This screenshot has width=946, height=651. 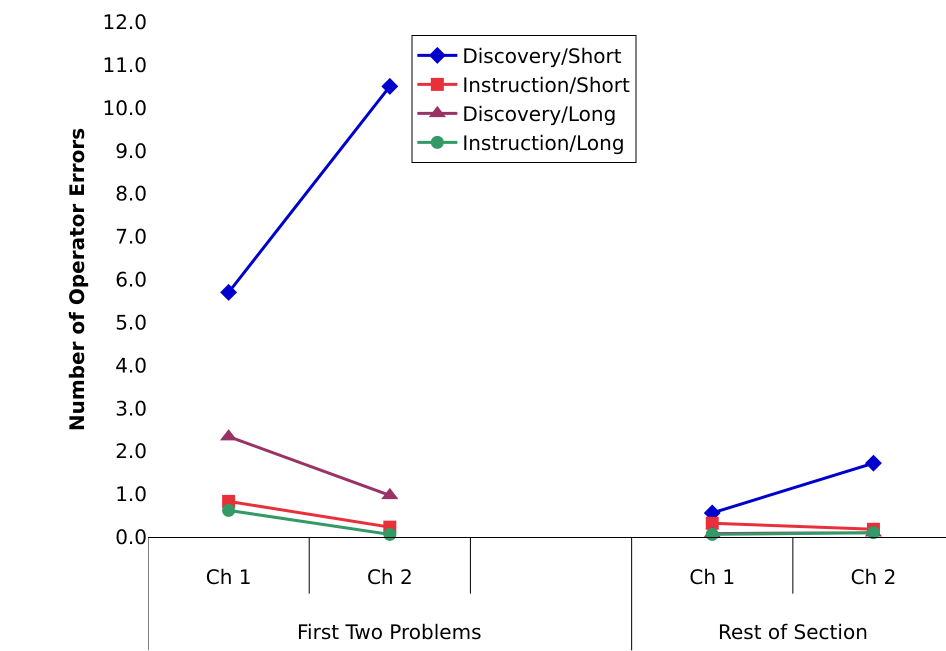 I want to click on legend-label: Discovery/Long, so click(x=539, y=114).